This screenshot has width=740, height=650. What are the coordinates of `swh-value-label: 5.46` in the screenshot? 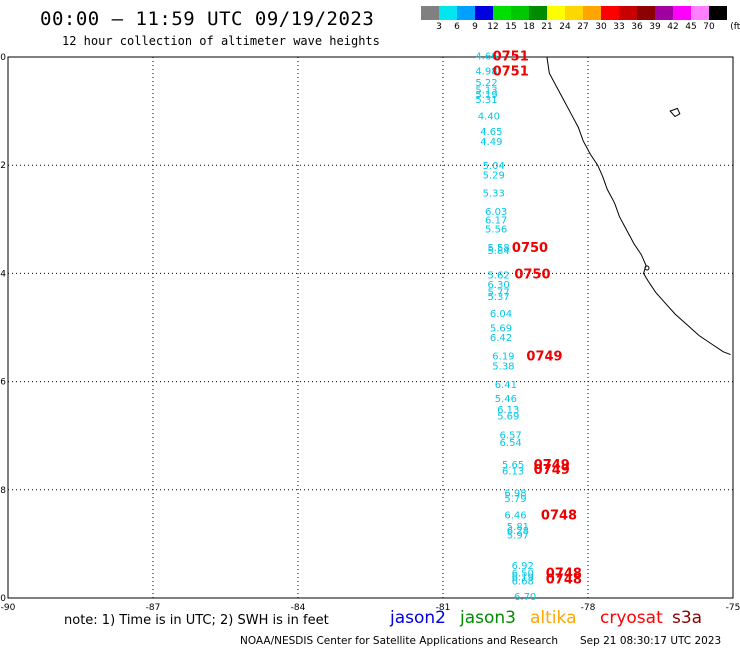 It's located at (506, 399).